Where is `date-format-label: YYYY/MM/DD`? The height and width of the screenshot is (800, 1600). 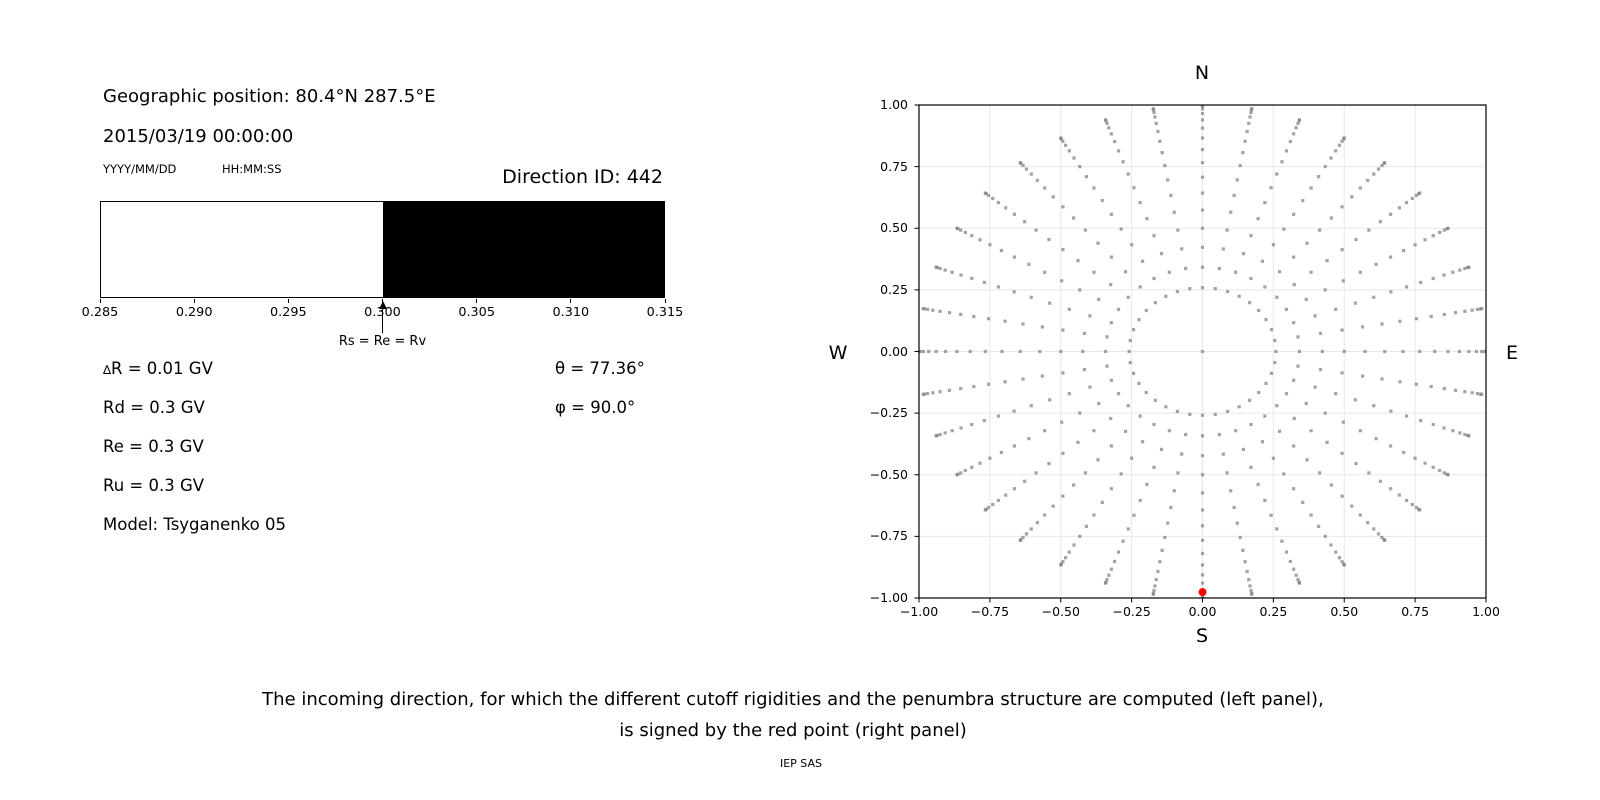
date-format-label: YYYY/MM/DD is located at coordinates (140, 169).